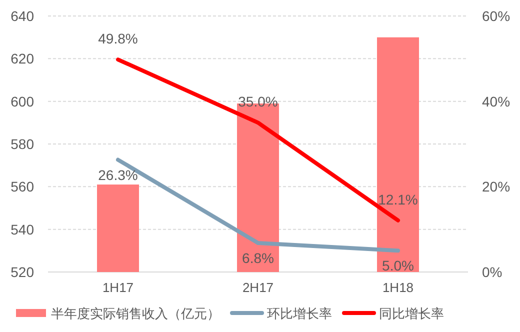  Describe the element at coordinates (22, 101) in the screenshot. I see `y-tick-label: 600` at that location.